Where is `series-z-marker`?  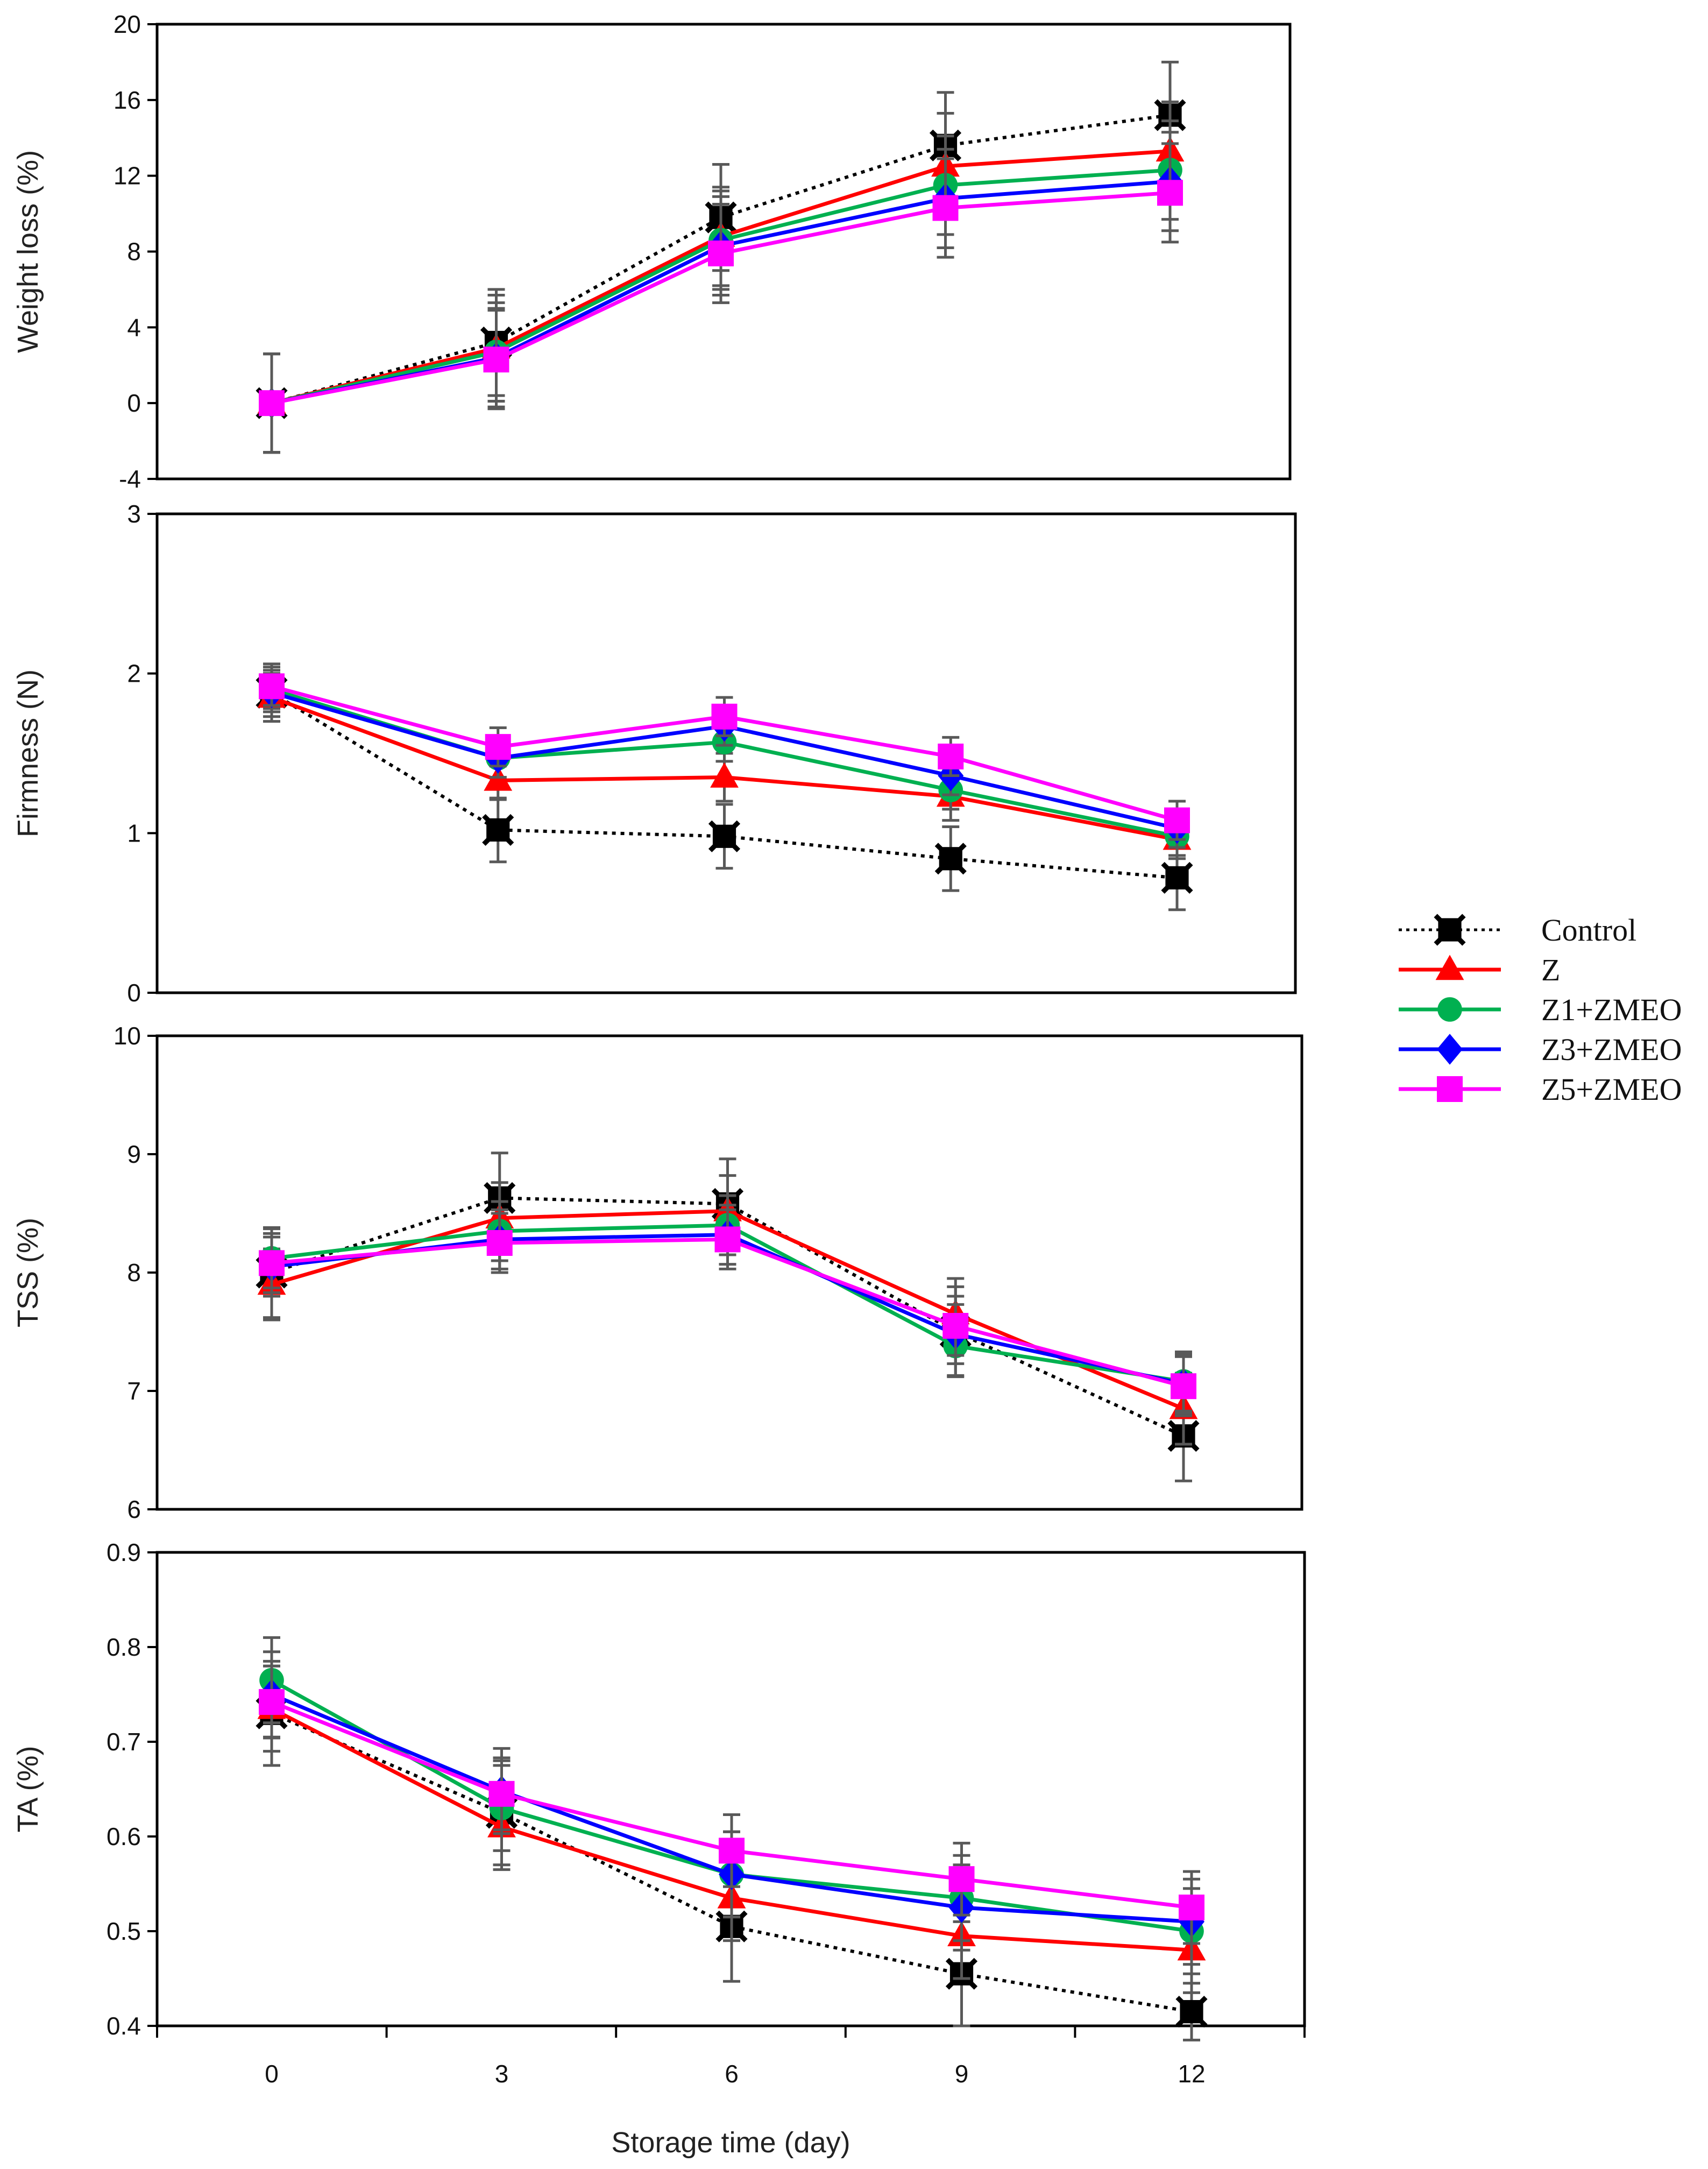
series-z-marker is located at coordinates (725, 775).